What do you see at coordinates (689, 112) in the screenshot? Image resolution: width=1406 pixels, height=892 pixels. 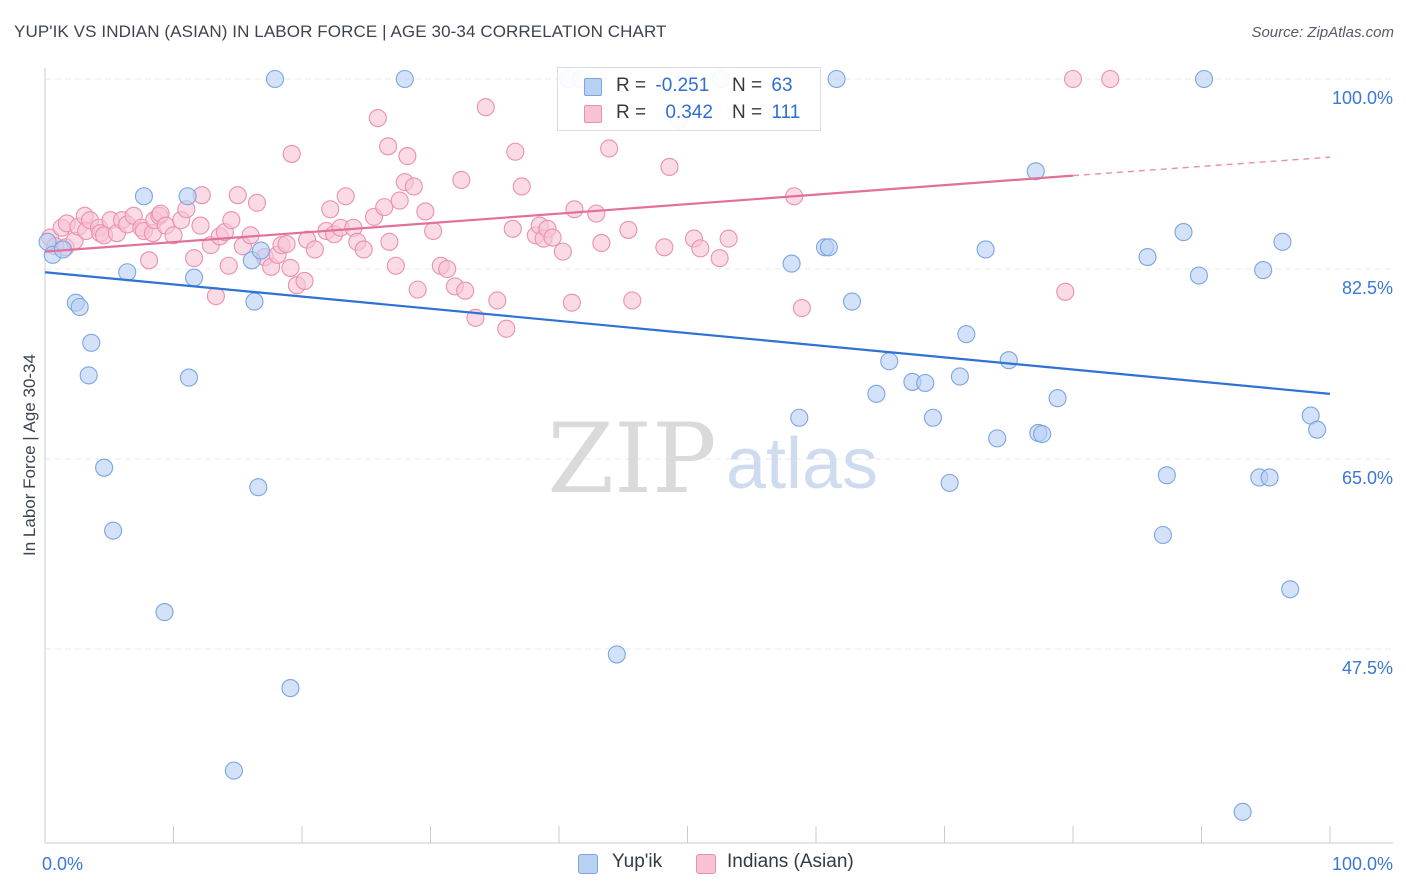 I see `legend-r-value-2: 0.342` at bounding box center [689, 112].